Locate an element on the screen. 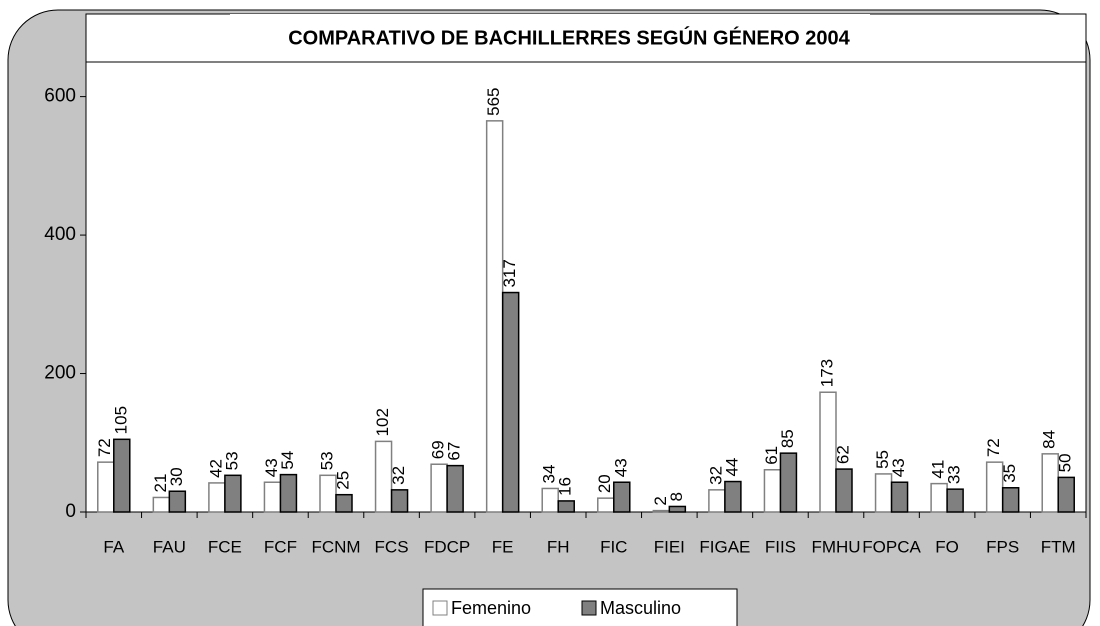 The width and height of the screenshot is (1100, 626). value-label: 85 is located at coordinates (787, 438).